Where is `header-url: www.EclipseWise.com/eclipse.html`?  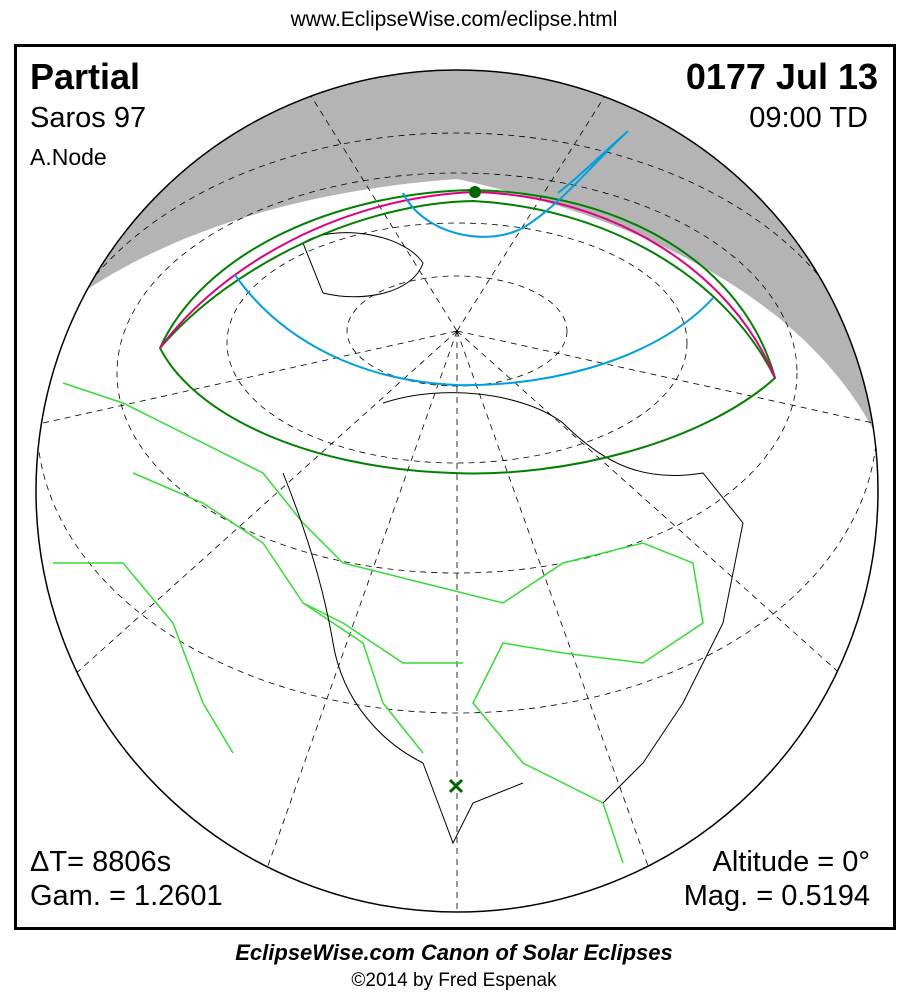
header-url: www.EclipseWise.com/eclipse.html is located at coordinates (454, 19).